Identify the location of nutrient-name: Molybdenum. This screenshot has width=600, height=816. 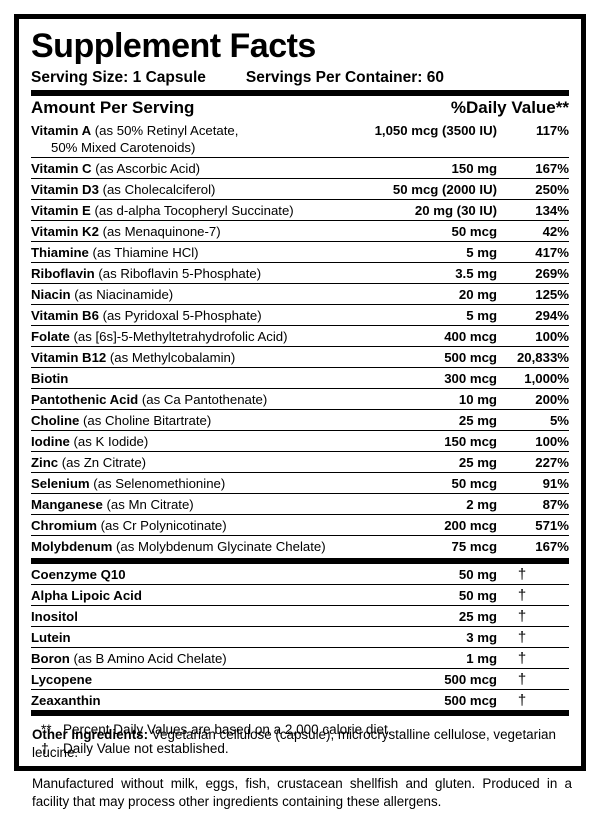
(72, 546).